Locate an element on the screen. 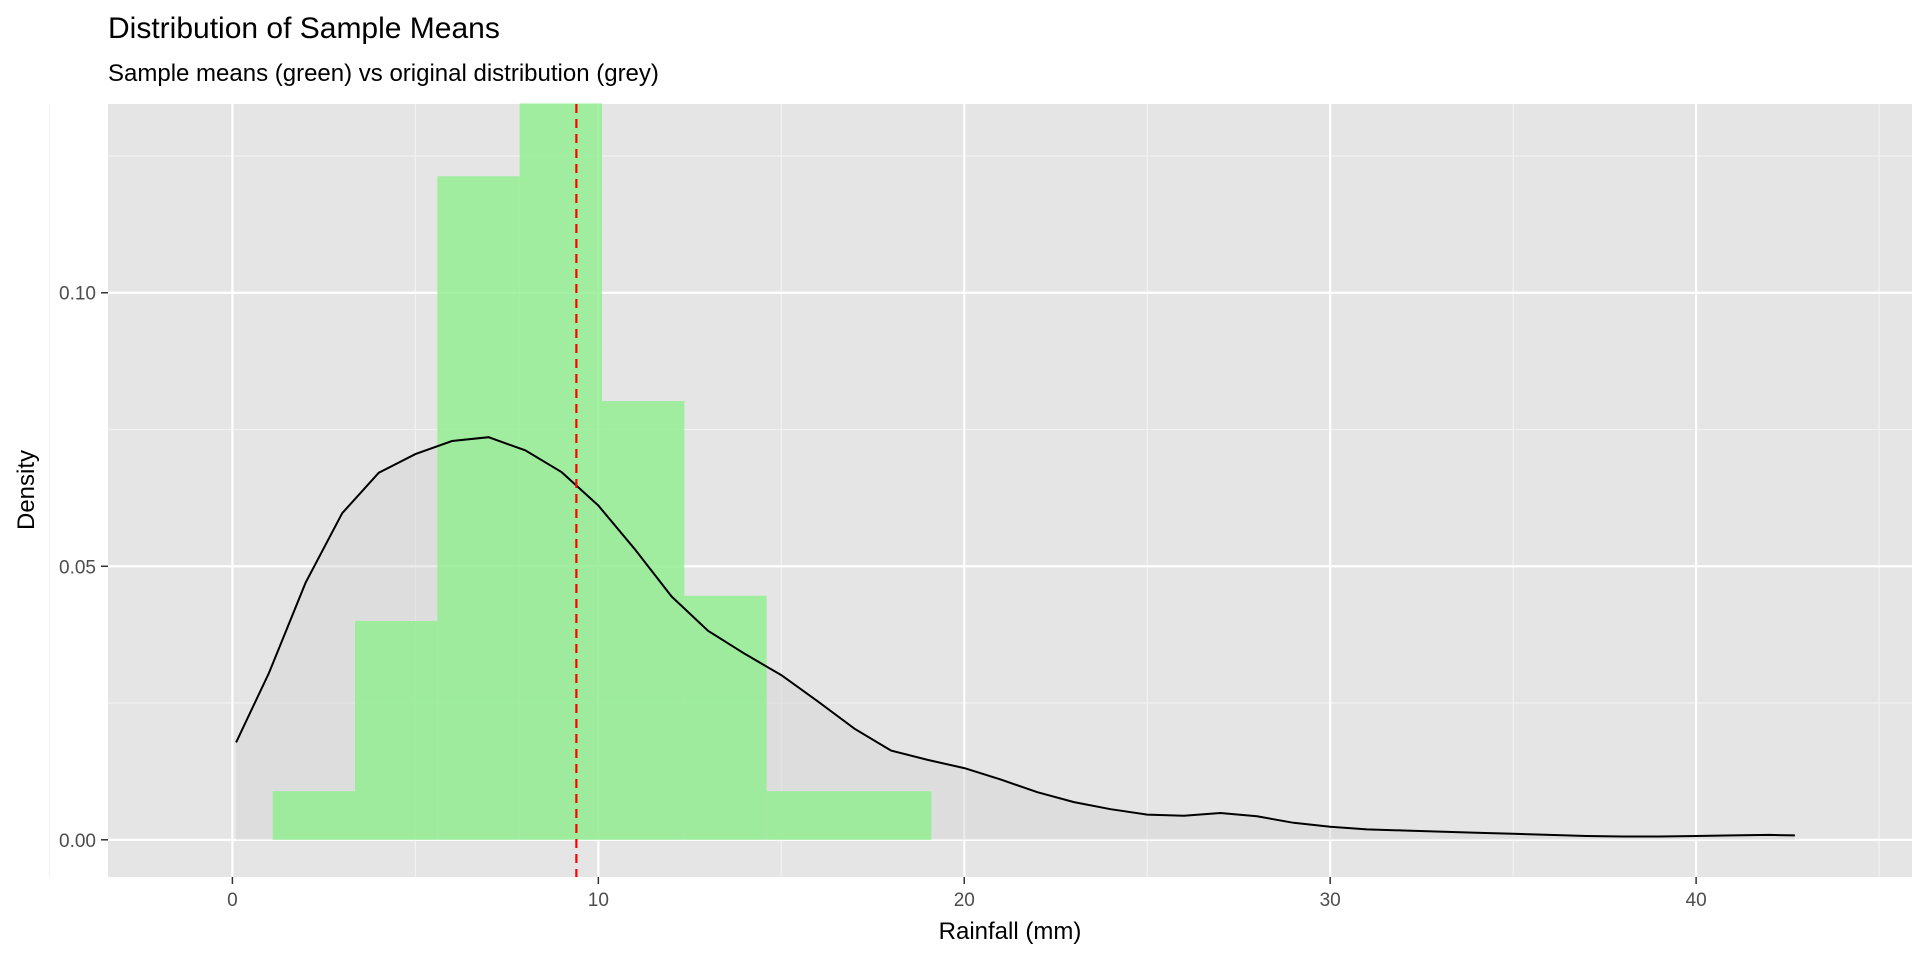  x-tick-label: 0 is located at coordinates (232, 900).